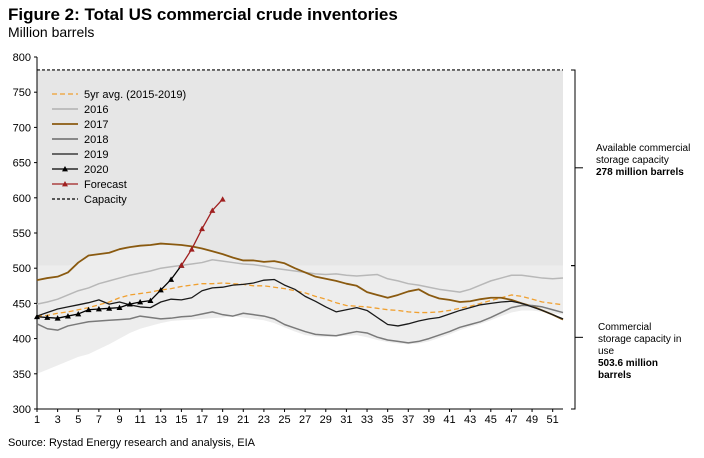 This screenshot has width=704, height=458. What do you see at coordinates (96, 110) in the screenshot?
I see `legend-label-s2016: 2016` at bounding box center [96, 110].